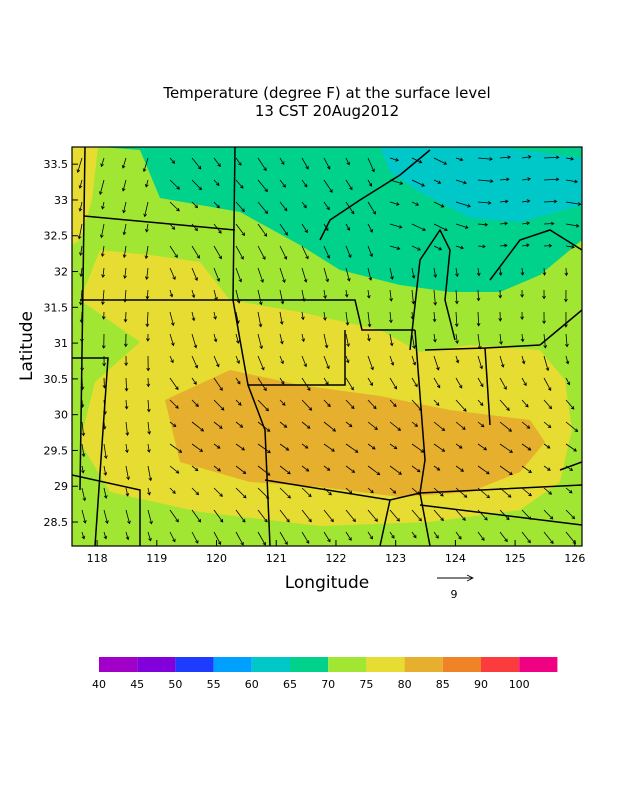  What do you see at coordinates (481, 184) in the screenshot?
I see `temperature-region` at bounding box center [481, 184].